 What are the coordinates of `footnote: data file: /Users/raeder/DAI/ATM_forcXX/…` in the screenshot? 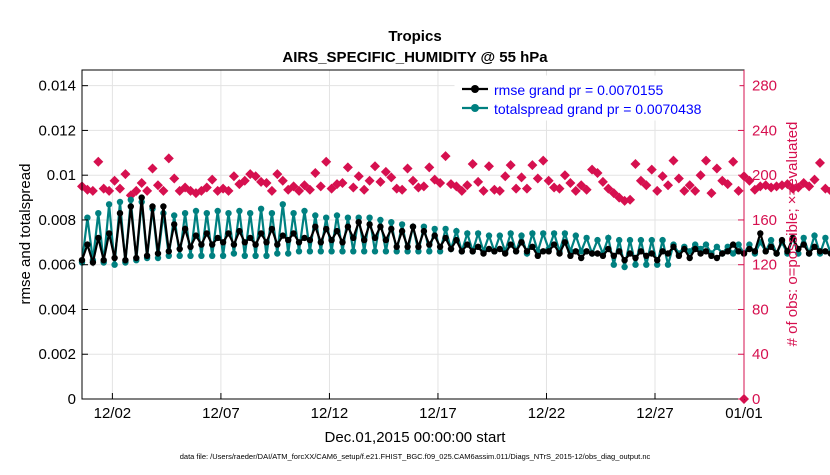 It's located at (415, 456).